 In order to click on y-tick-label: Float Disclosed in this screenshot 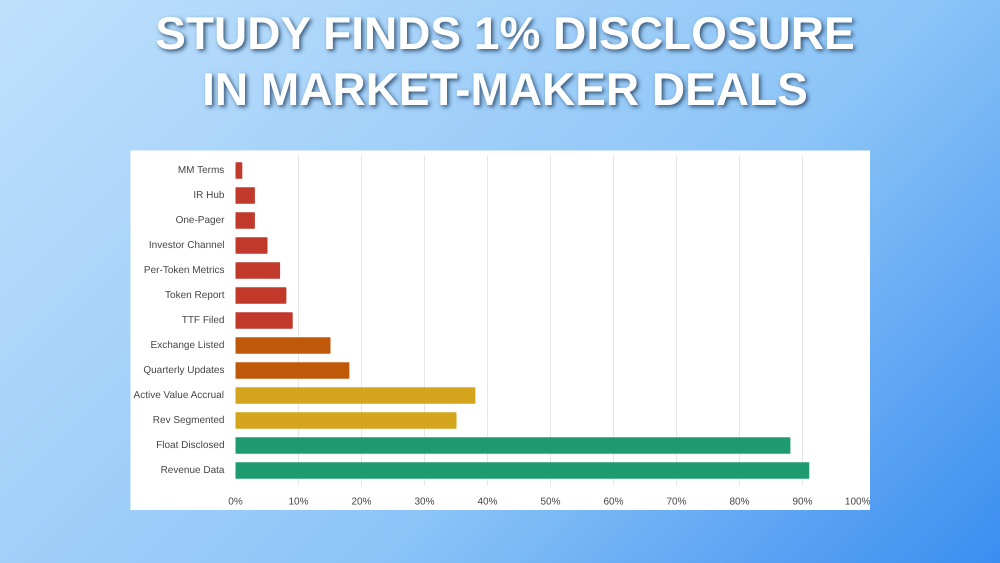, I will do `click(190, 445)`.